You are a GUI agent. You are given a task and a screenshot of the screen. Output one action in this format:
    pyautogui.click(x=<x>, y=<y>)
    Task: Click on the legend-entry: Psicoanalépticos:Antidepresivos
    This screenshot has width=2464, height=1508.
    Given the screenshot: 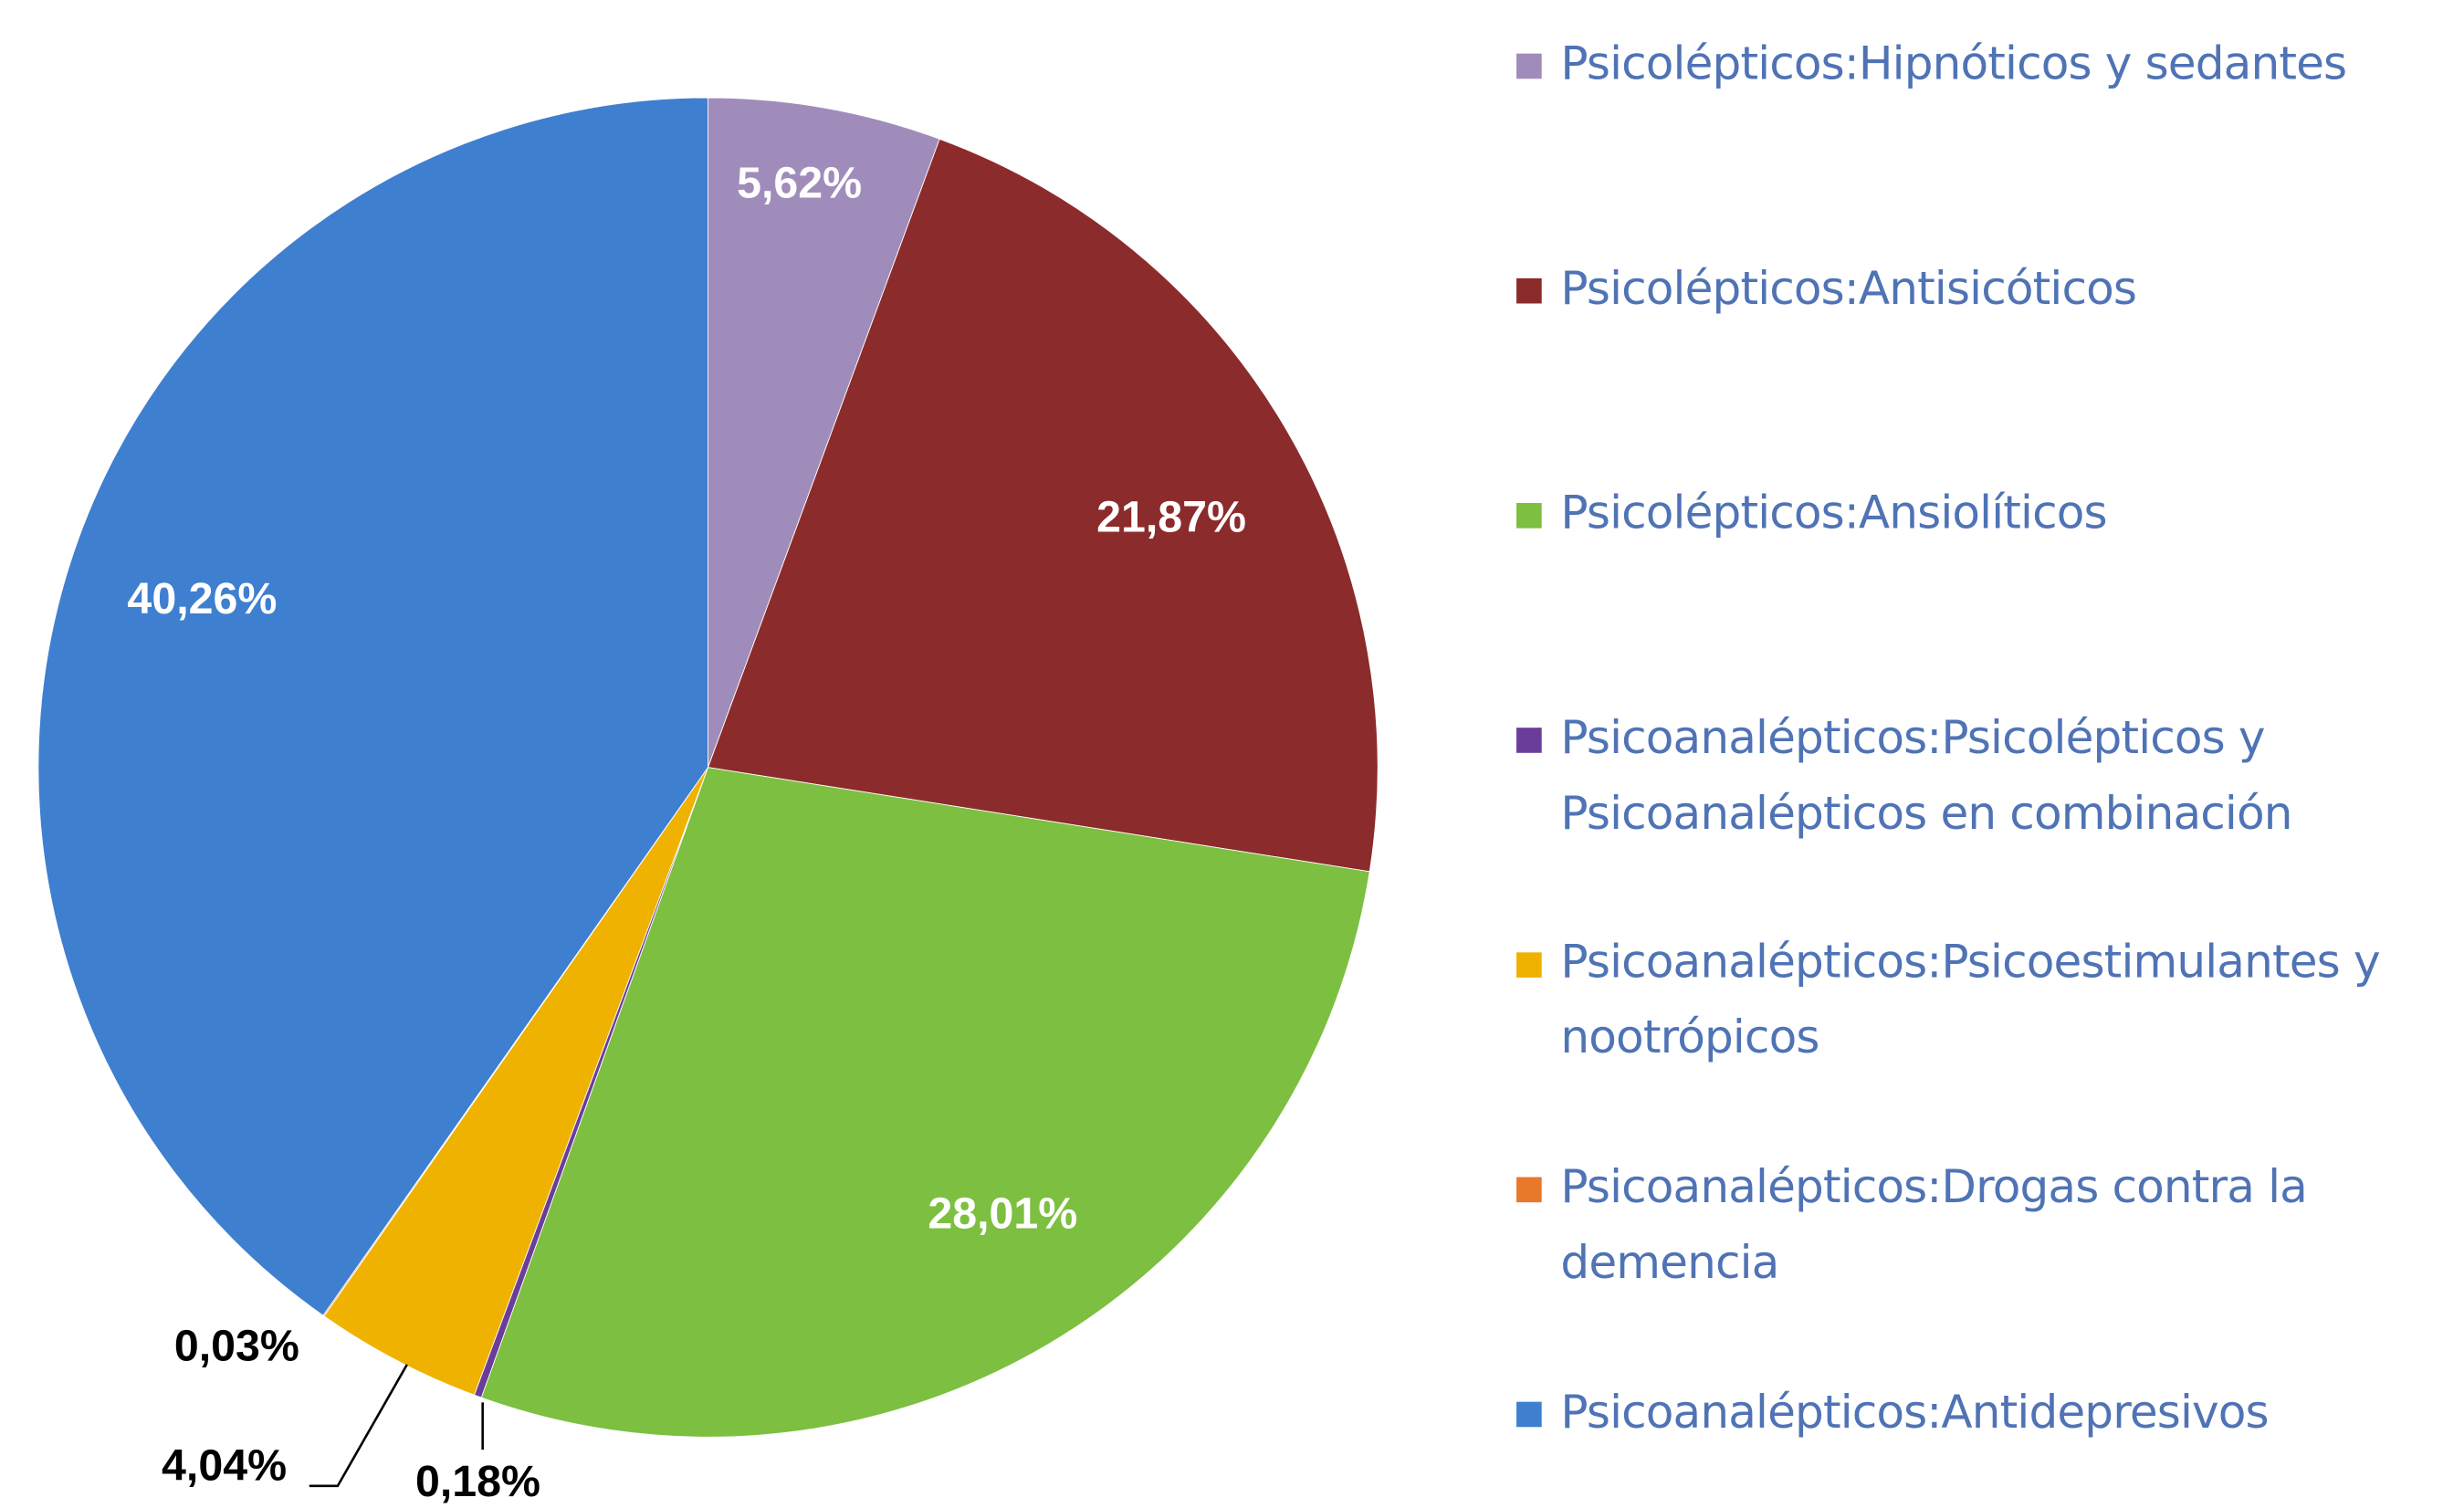 What is the action you would take?
    pyautogui.click(x=1914, y=1411)
    